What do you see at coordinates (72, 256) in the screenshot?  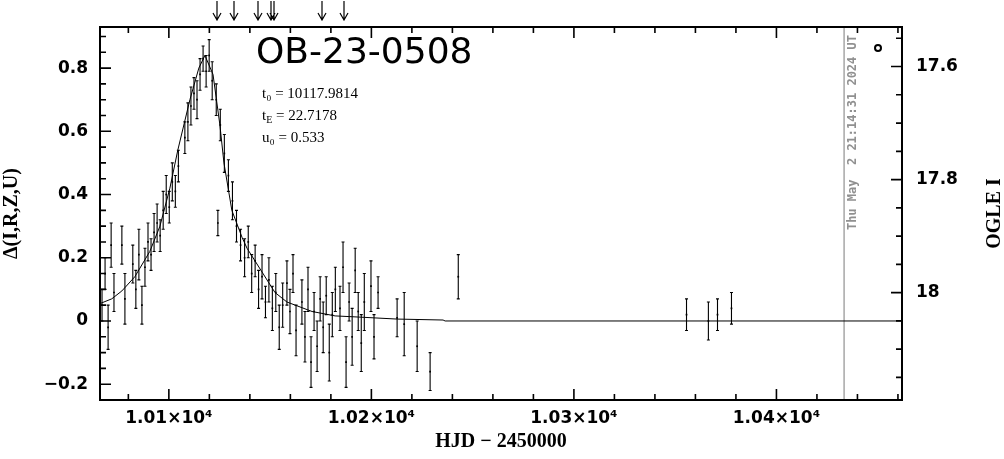 I see `y-tick-label: 0.2` at bounding box center [72, 256].